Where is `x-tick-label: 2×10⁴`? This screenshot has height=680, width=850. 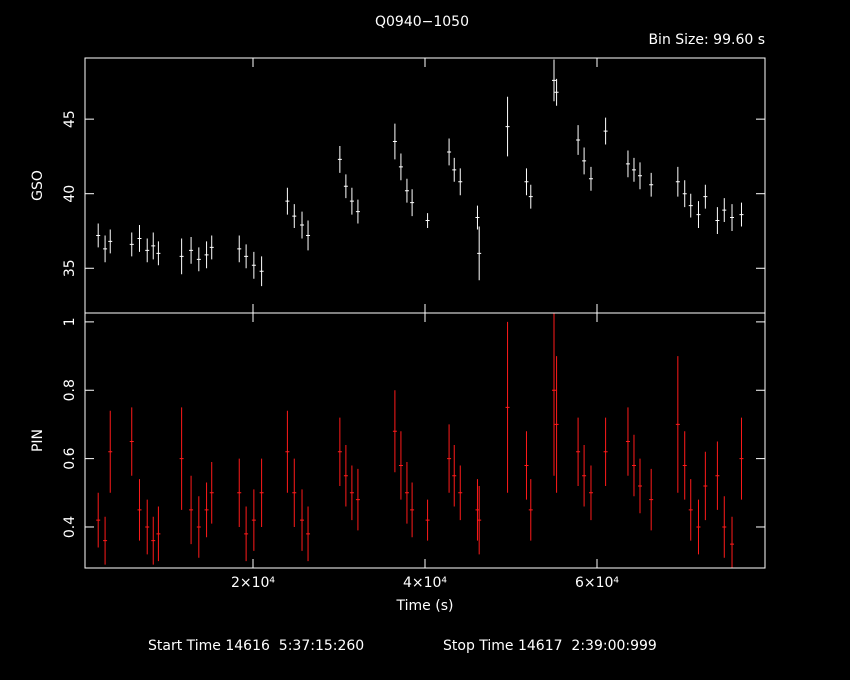 x-tick-label: 2×10⁴ is located at coordinates (253, 583).